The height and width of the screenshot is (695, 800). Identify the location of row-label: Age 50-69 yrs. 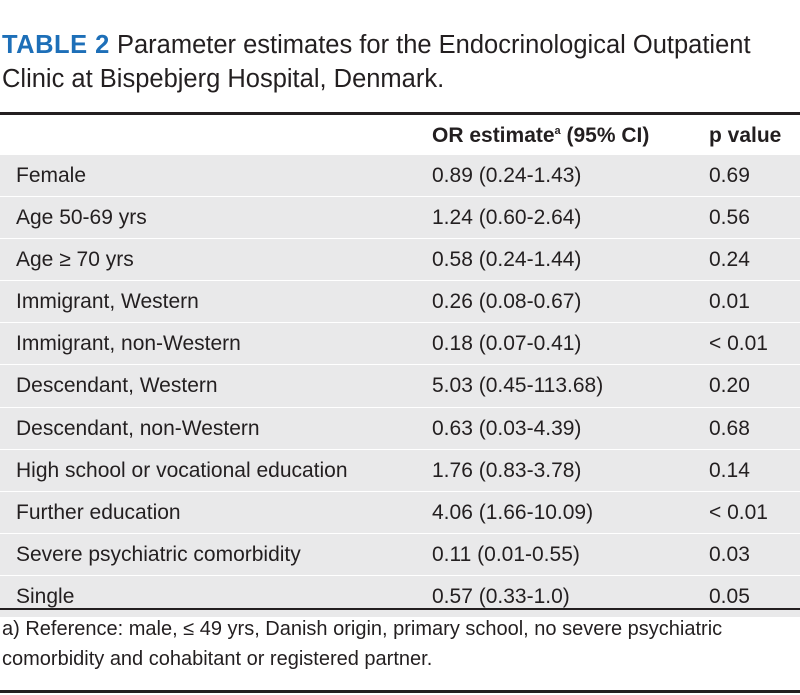
(81, 218).